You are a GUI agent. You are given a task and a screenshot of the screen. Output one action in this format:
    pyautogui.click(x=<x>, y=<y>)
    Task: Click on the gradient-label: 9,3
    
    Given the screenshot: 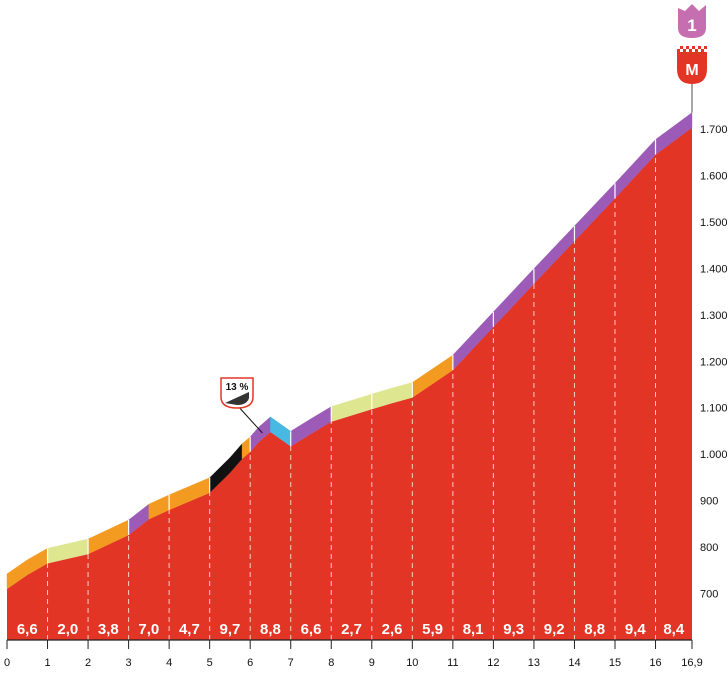 What is the action you would take?
    pyautogui.click(x=513, y=629)
    